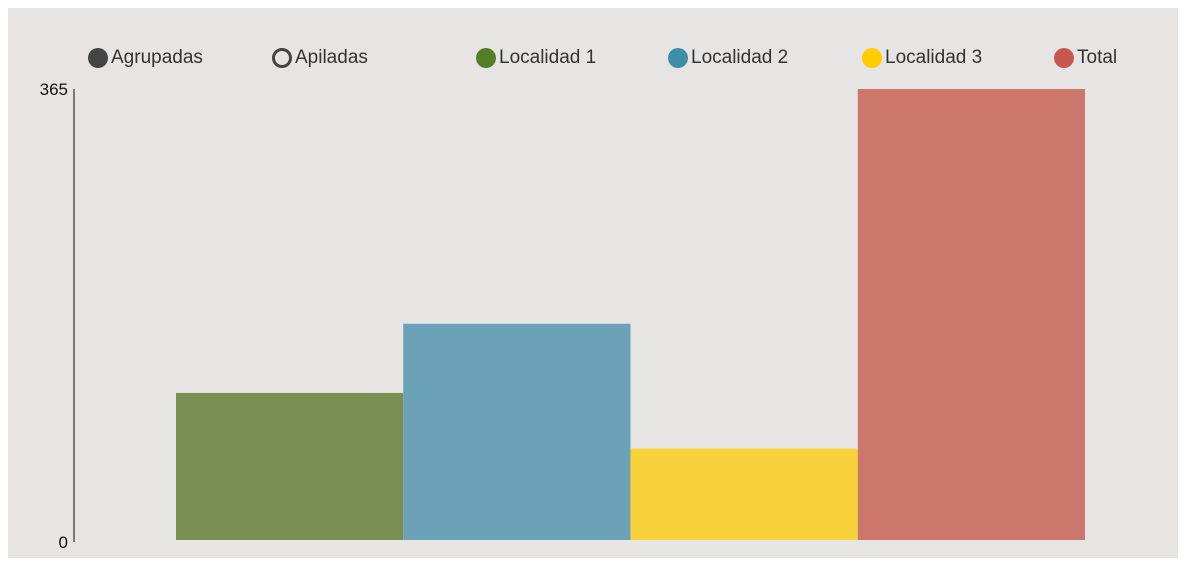 The height and width of the screenshot is (565, 1186). What do you see at coordinates (331, 57) in the screenshot?
I see `stacked-label: Apiladas` at bounding box center [331, 57].